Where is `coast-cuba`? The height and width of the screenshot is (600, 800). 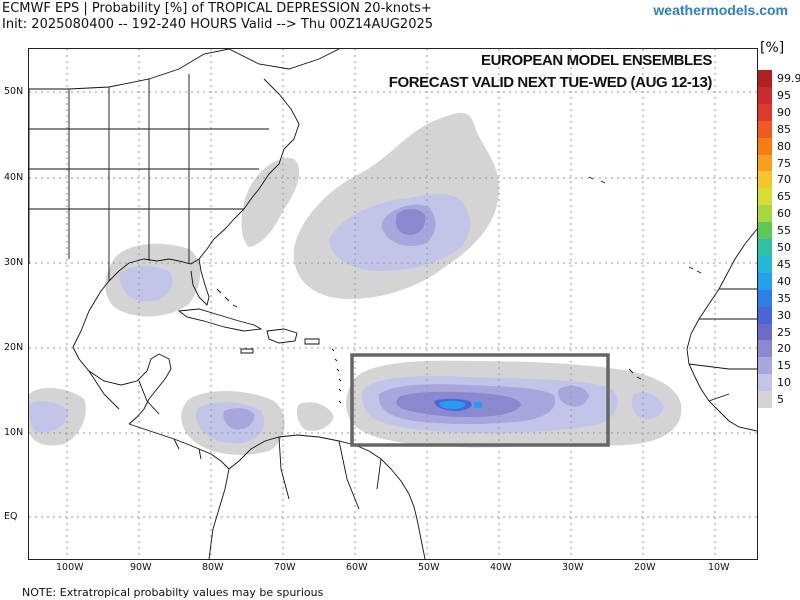
coast-cuba is located at coordinates (220, 320).